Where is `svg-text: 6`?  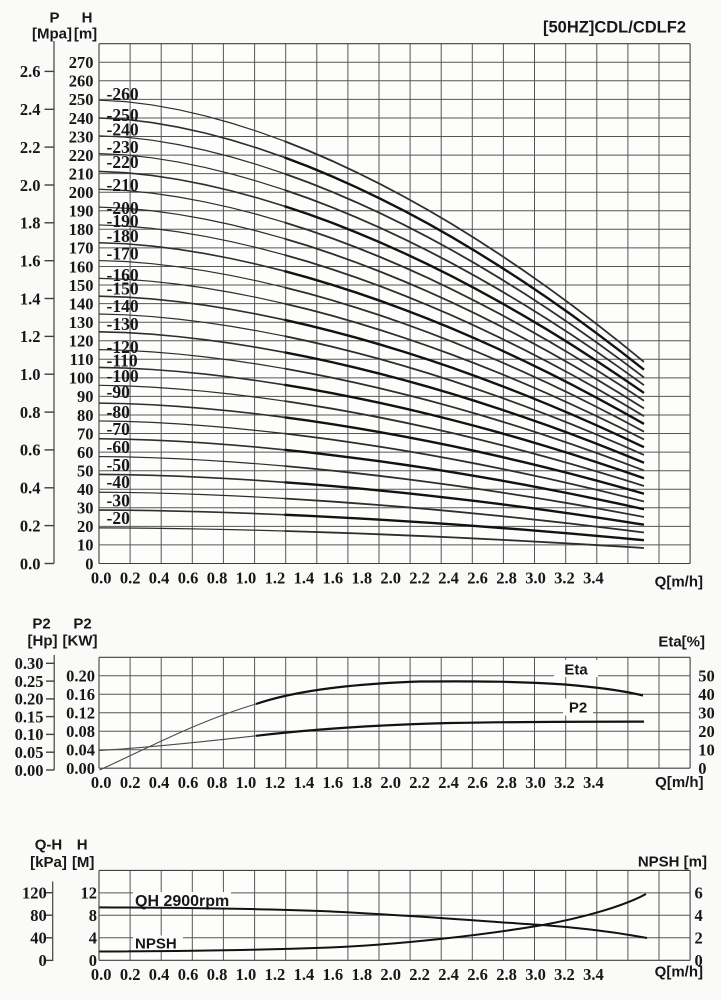
svg-text: 6 is located at coordinates (699, 893).